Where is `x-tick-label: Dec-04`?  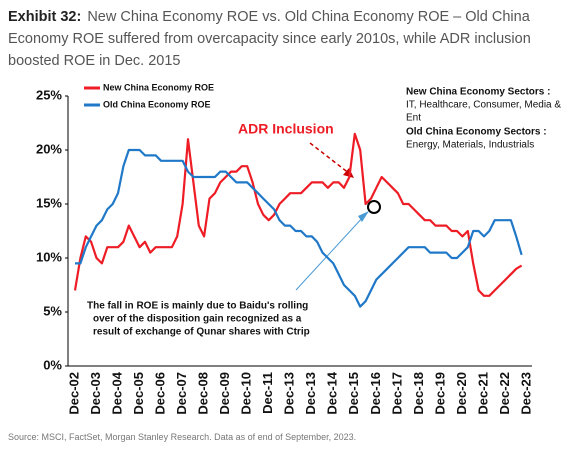
x-tick-label: Dec-04 is located at coordinates (116, 392).